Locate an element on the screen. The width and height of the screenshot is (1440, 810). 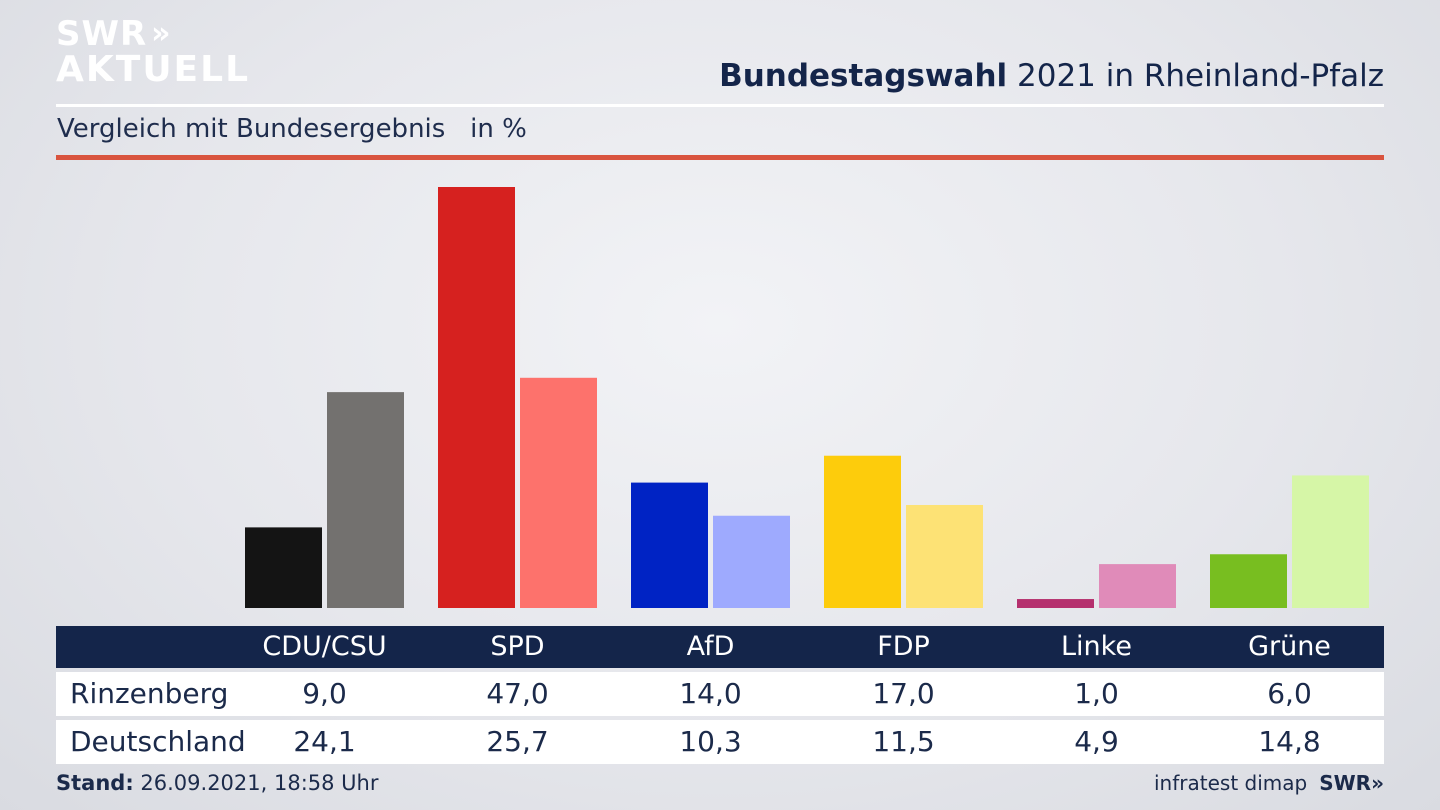
table-cell: 11,5 is located at coordinates (903, 741).